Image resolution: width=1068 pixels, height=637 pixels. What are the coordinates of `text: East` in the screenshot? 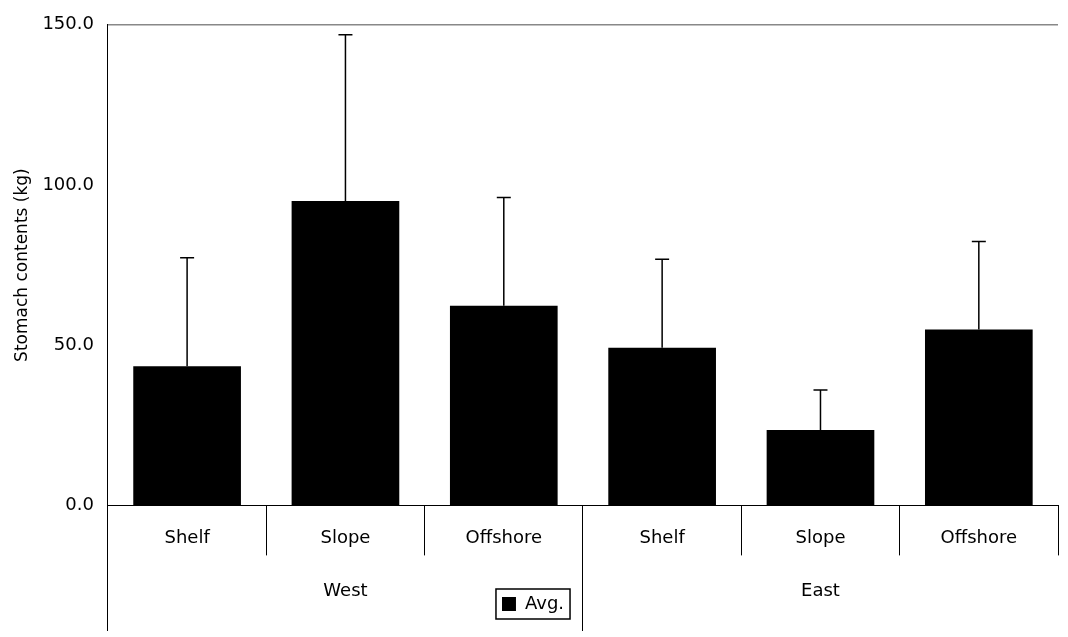 It's located at (820, 590).